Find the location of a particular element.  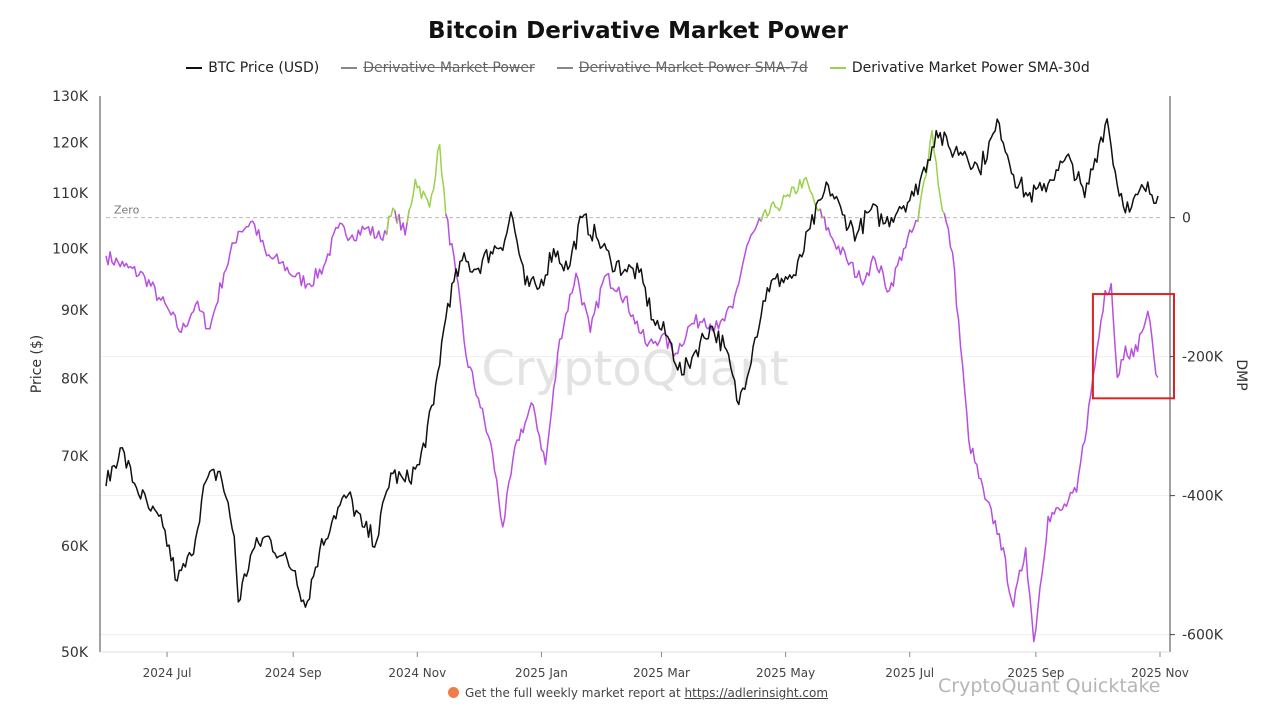

credit-watermark: CryptoQuant Quicktake is located at coordinates (1049, 686).